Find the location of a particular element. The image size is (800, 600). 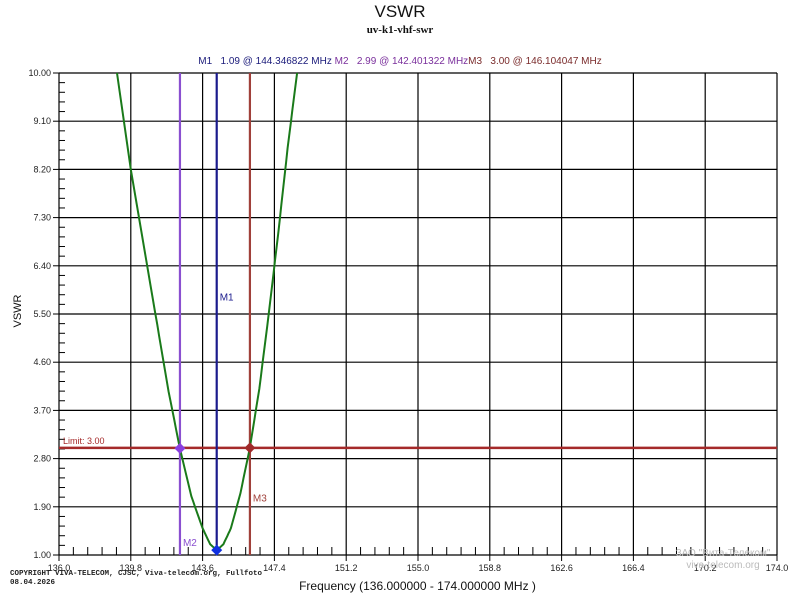

chart-title: VSWR is located at coordinates (400, 11).